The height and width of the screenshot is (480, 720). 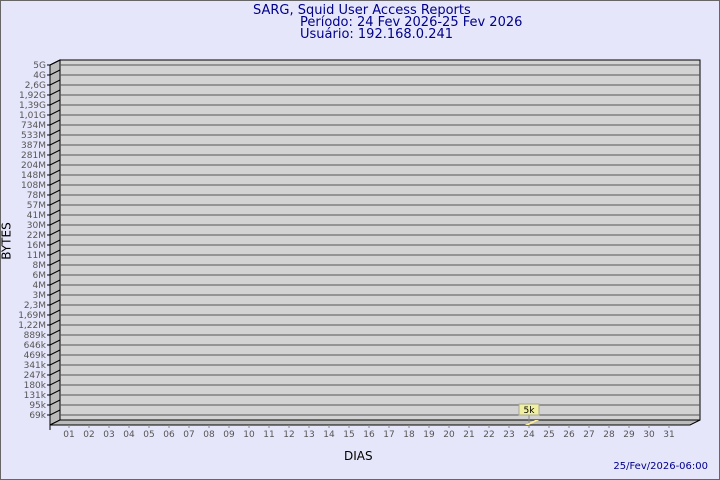 What do you see at coordinates (33, 136) in the screenshot?
I see `y-tick-label: 533M` at bounding box center [33, 136].